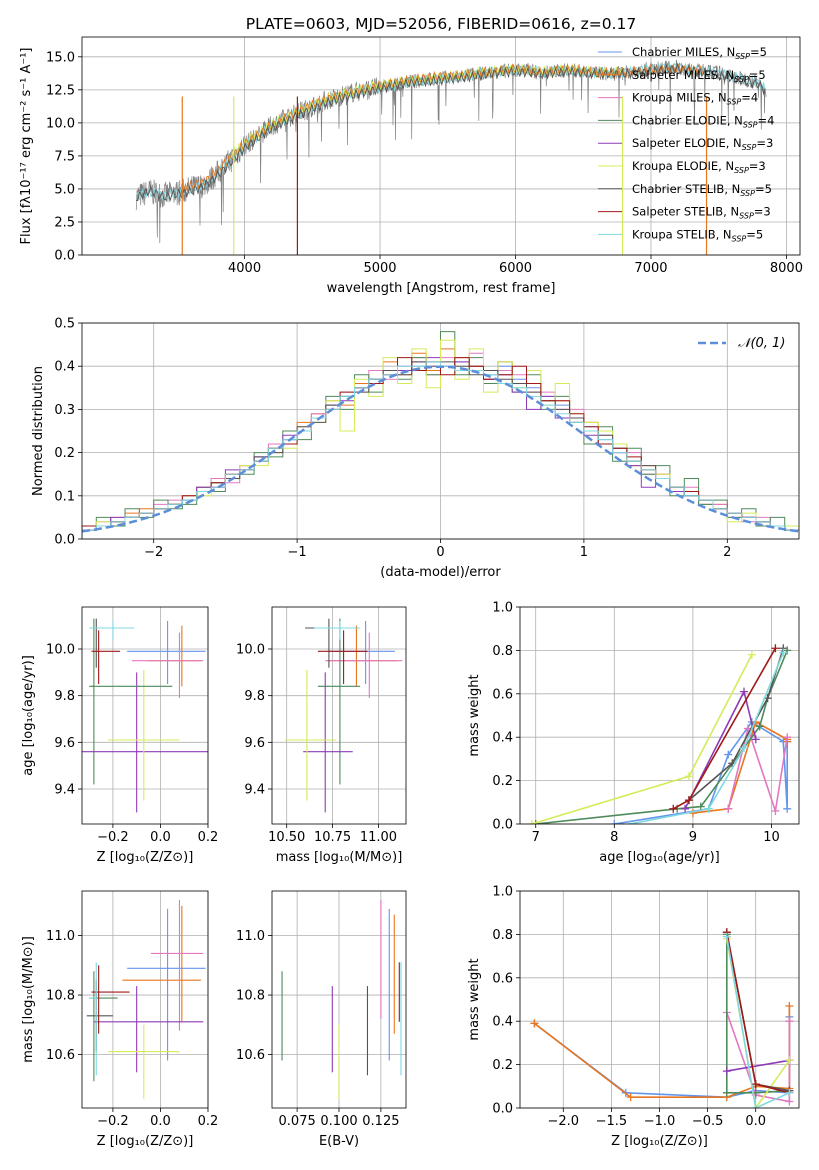 The height and width of the screenshot is (1170, 819). I want to click on plot-area-mass_weight_vs_age, so click(659, 734).